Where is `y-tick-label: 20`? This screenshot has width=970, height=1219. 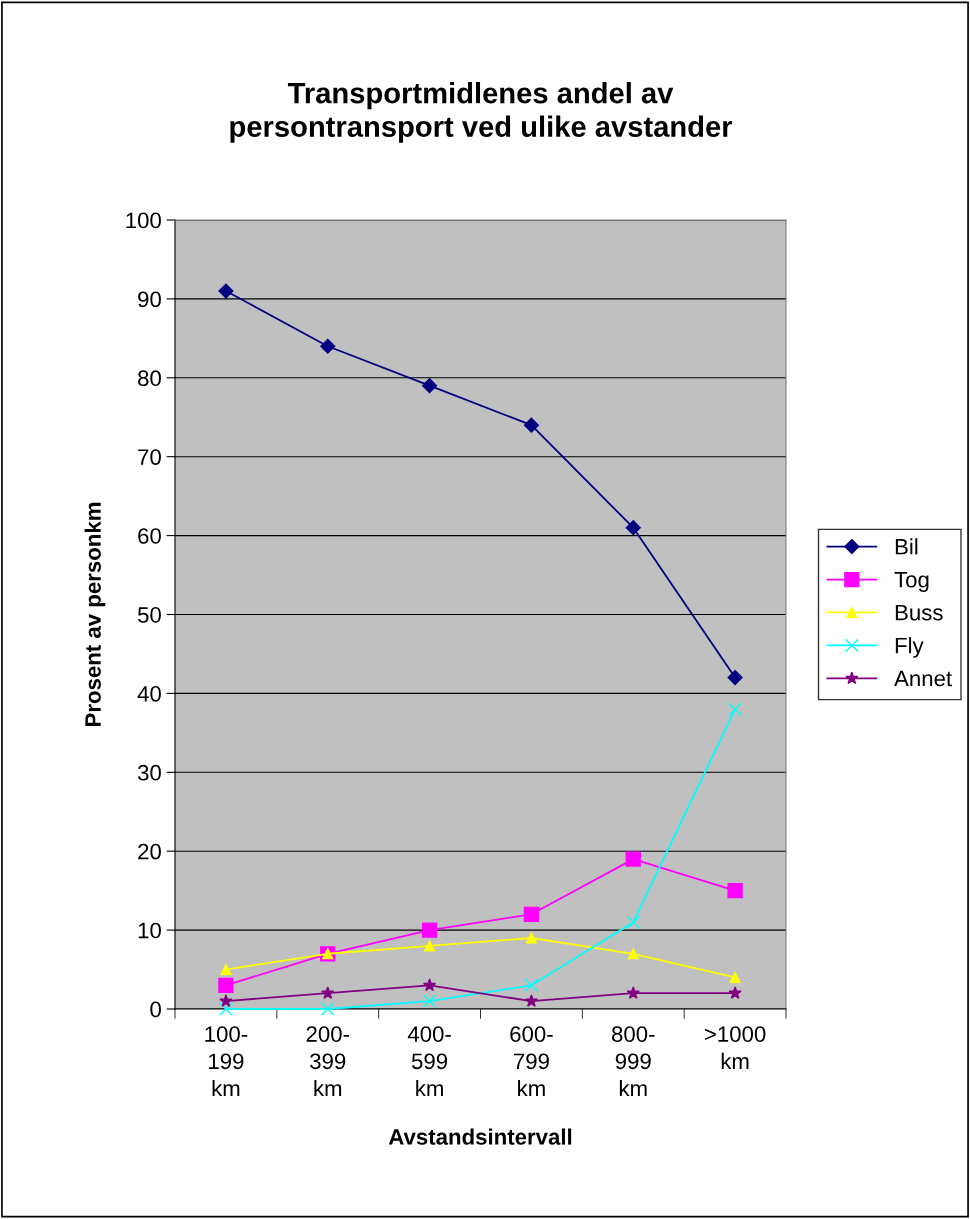 y-tick-label: 20 is located at coordinates (149, 851).